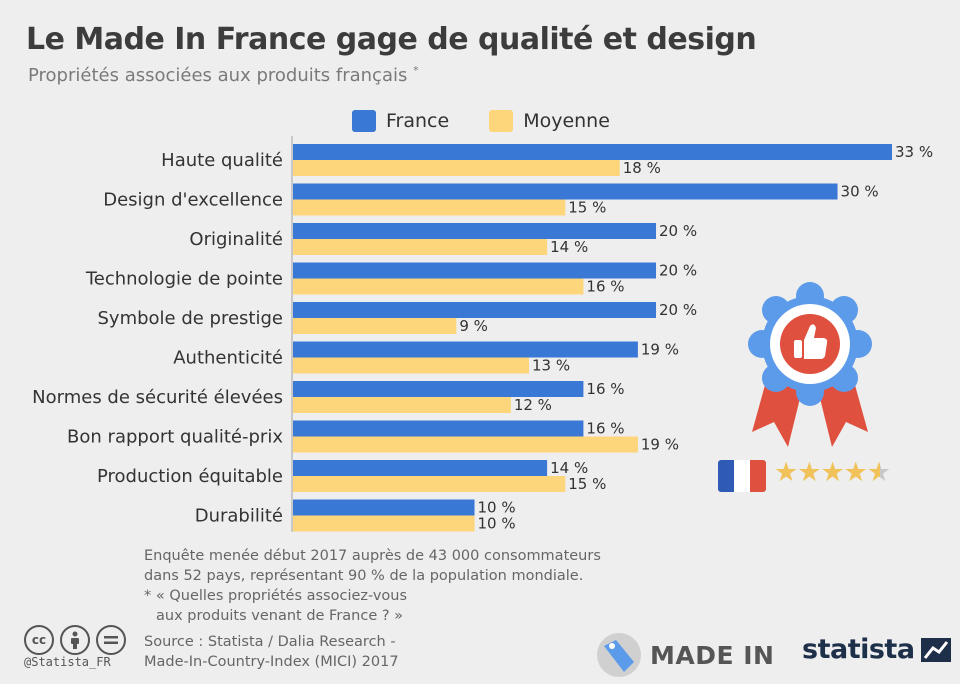 This screenshot has width=960, height=684. I want to click on data-label-moyenne: 10 %, so click(497, 524).